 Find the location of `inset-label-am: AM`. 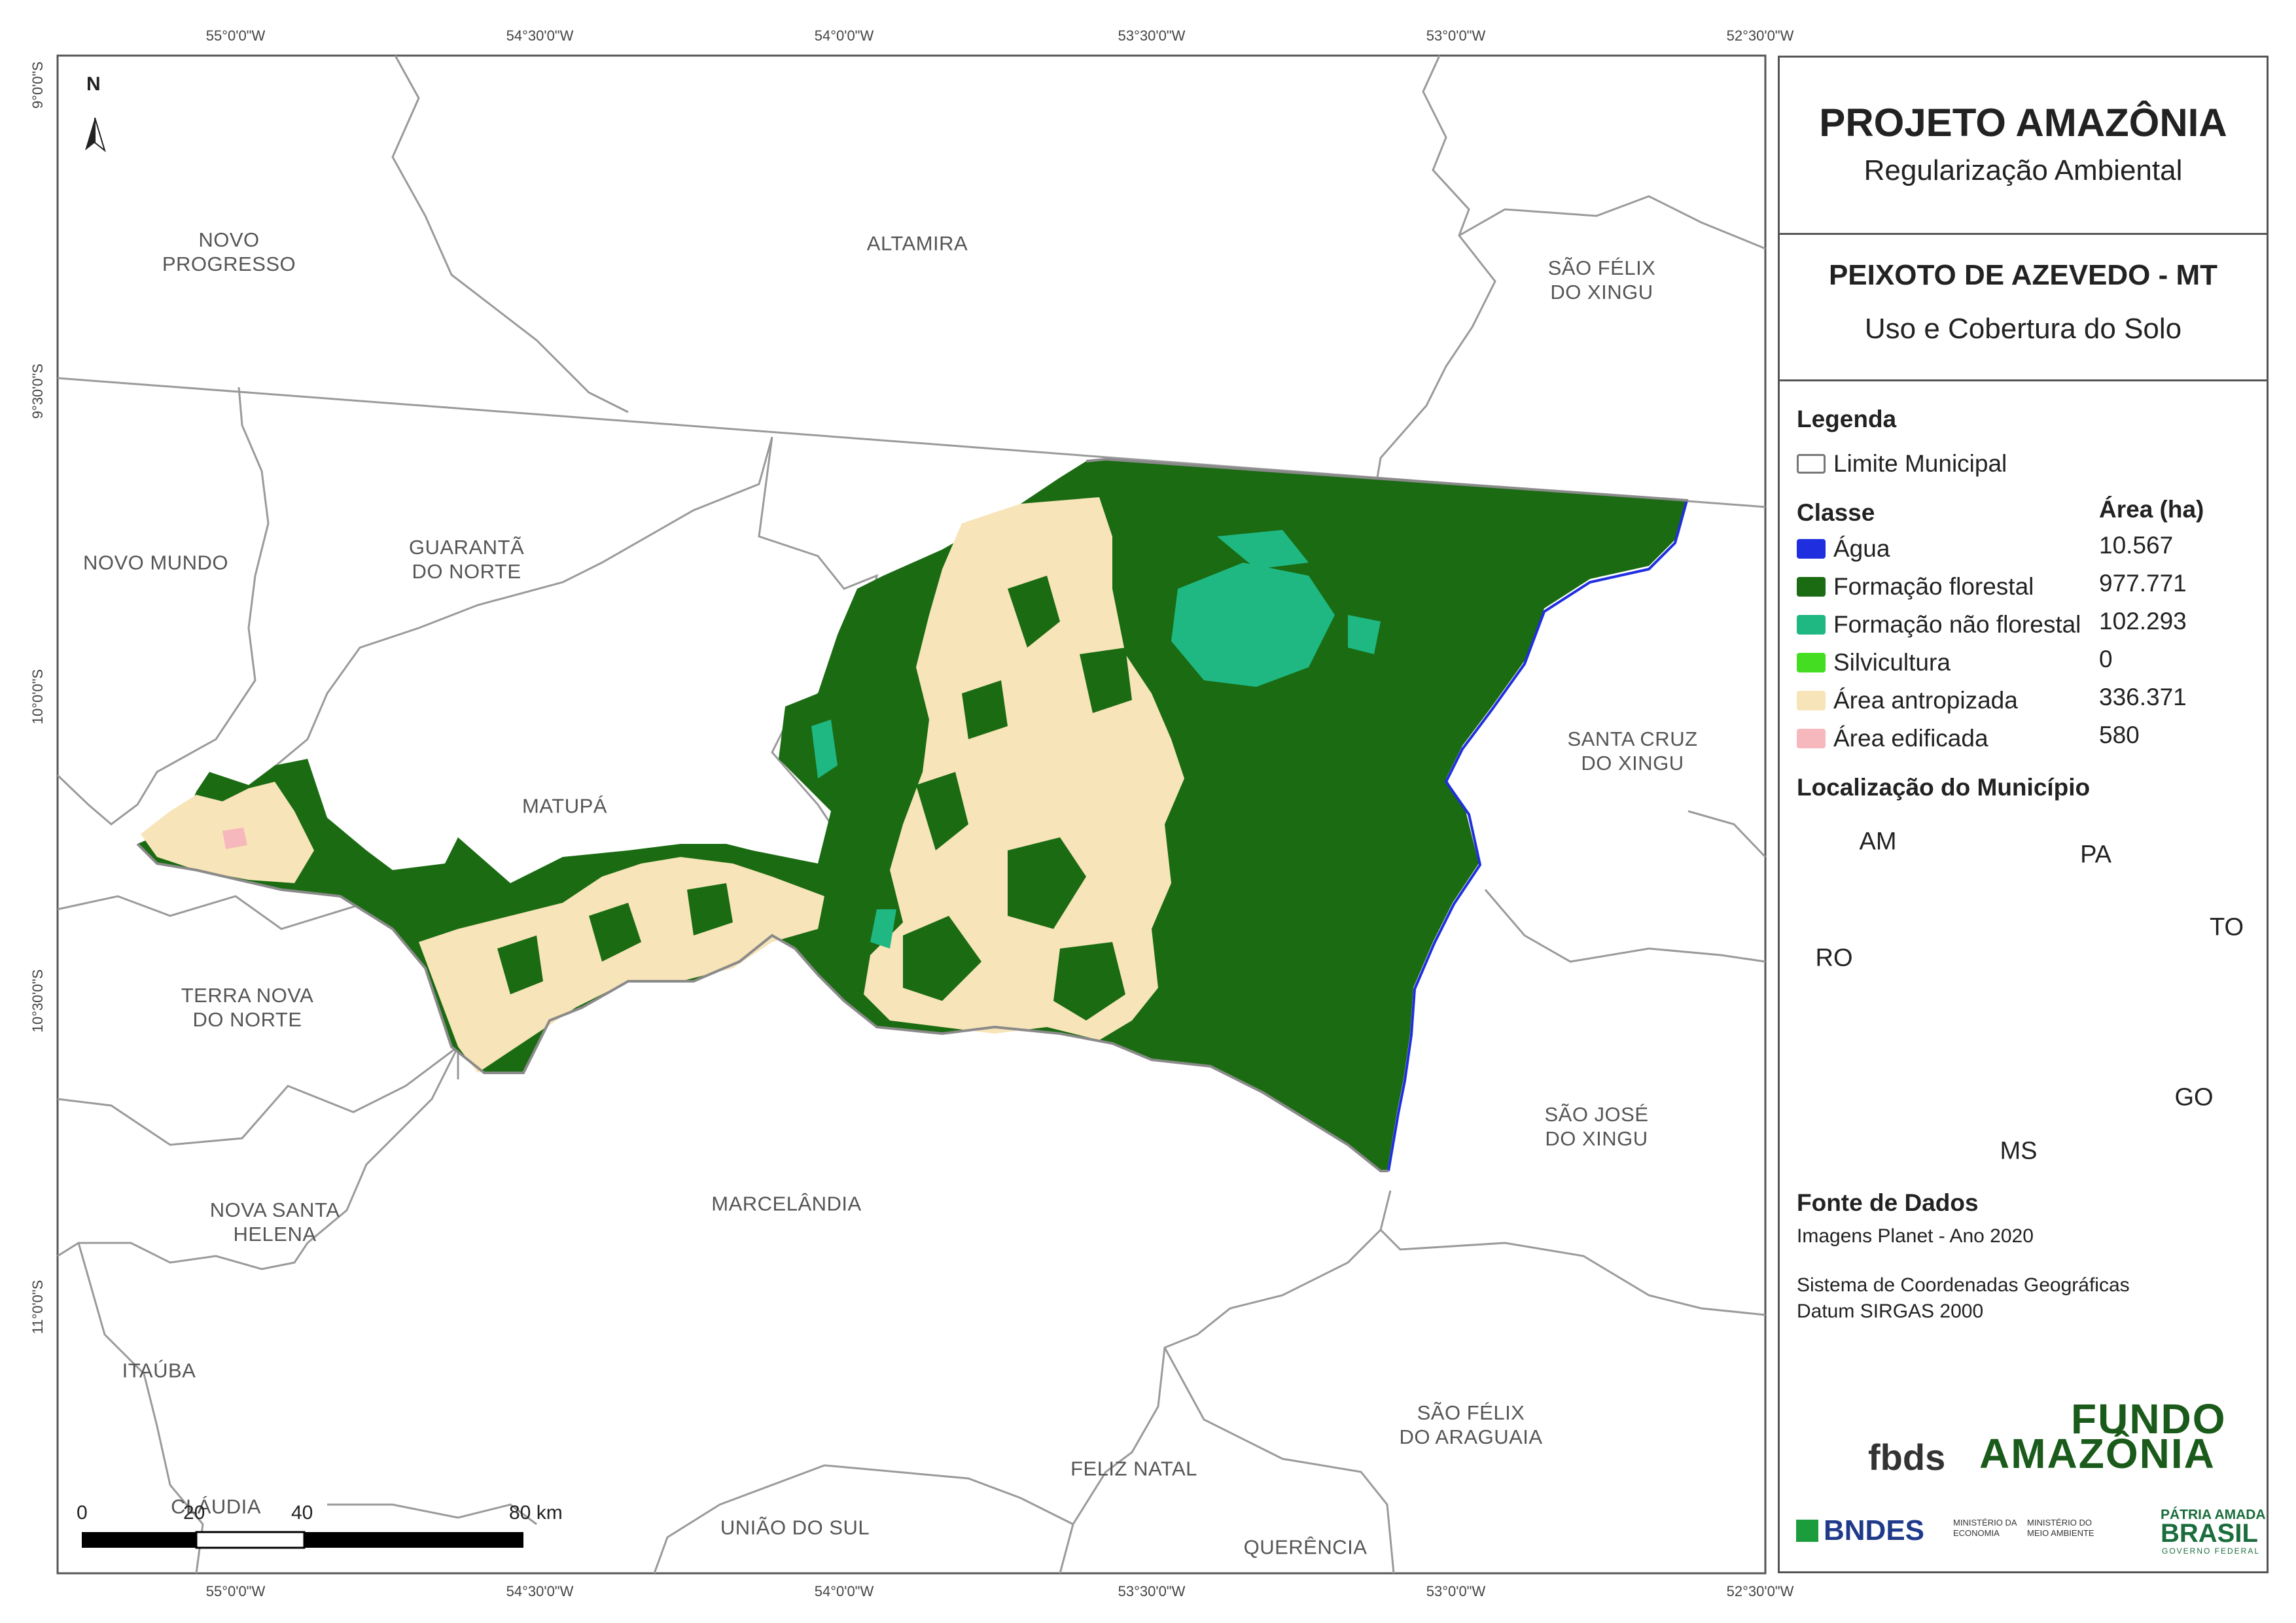

inset-label-am: AM is located at coordinates (1878, 842).